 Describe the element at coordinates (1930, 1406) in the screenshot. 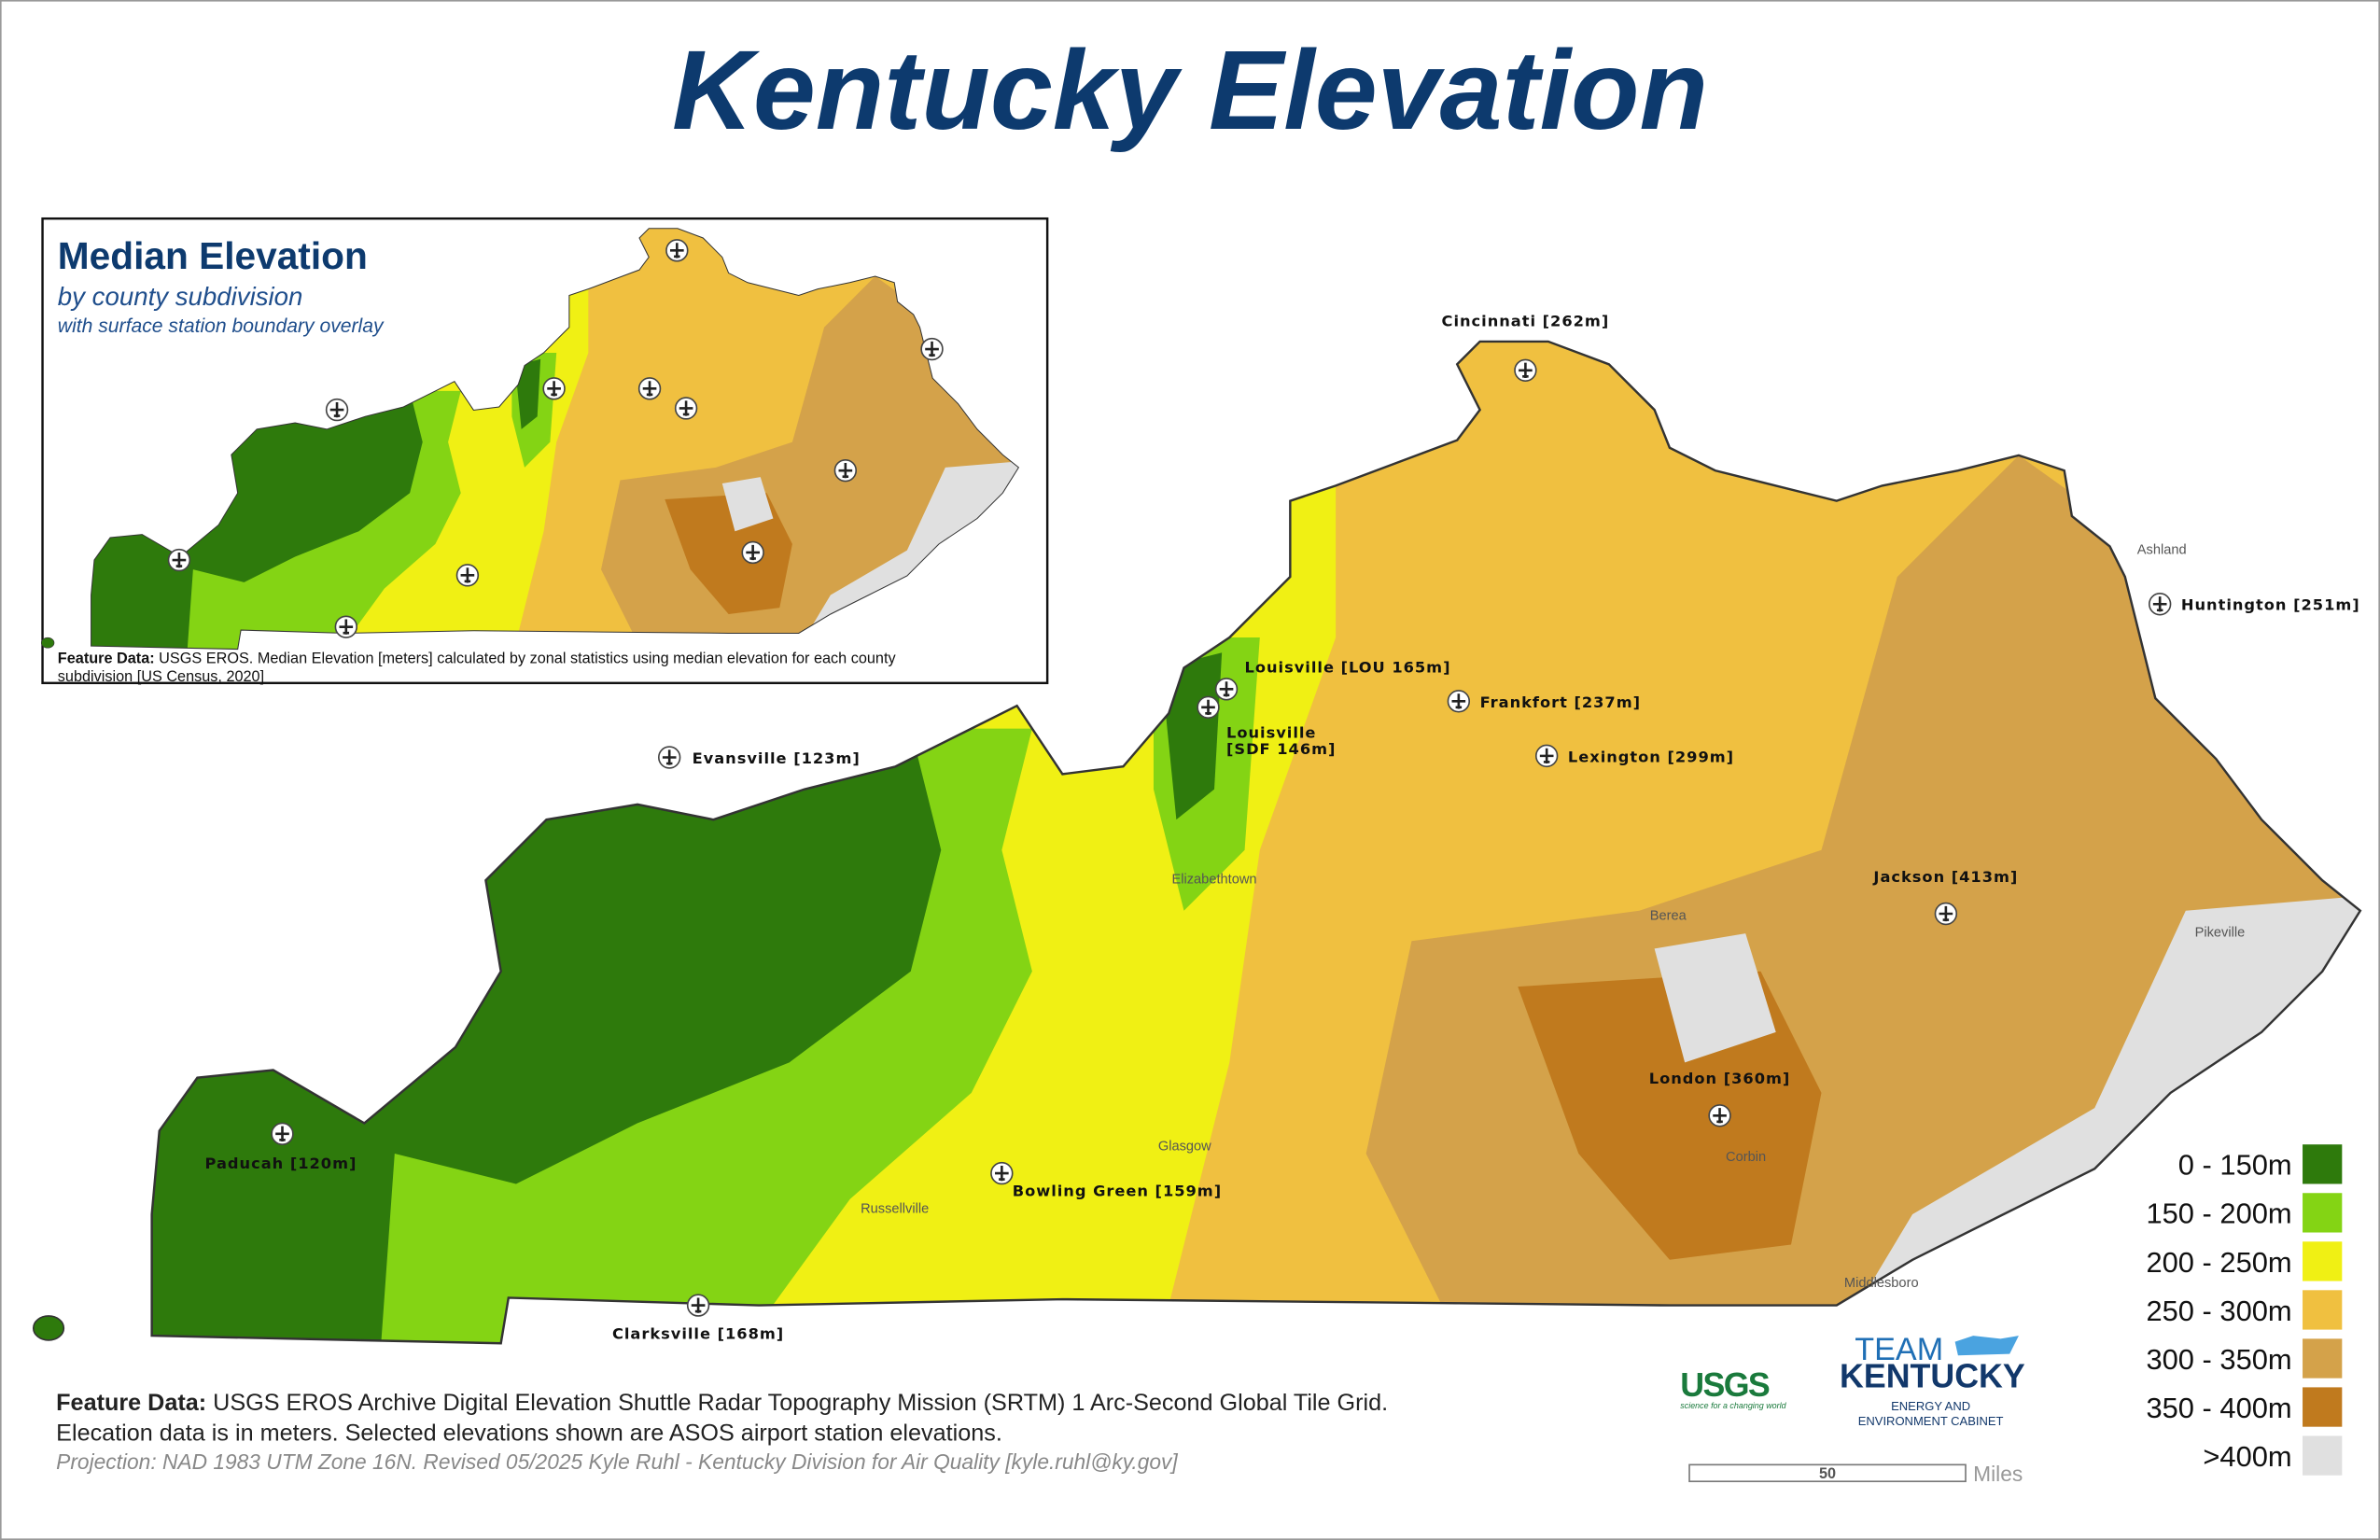

I see `cabinet-line1: ENERGY AND` at that location.